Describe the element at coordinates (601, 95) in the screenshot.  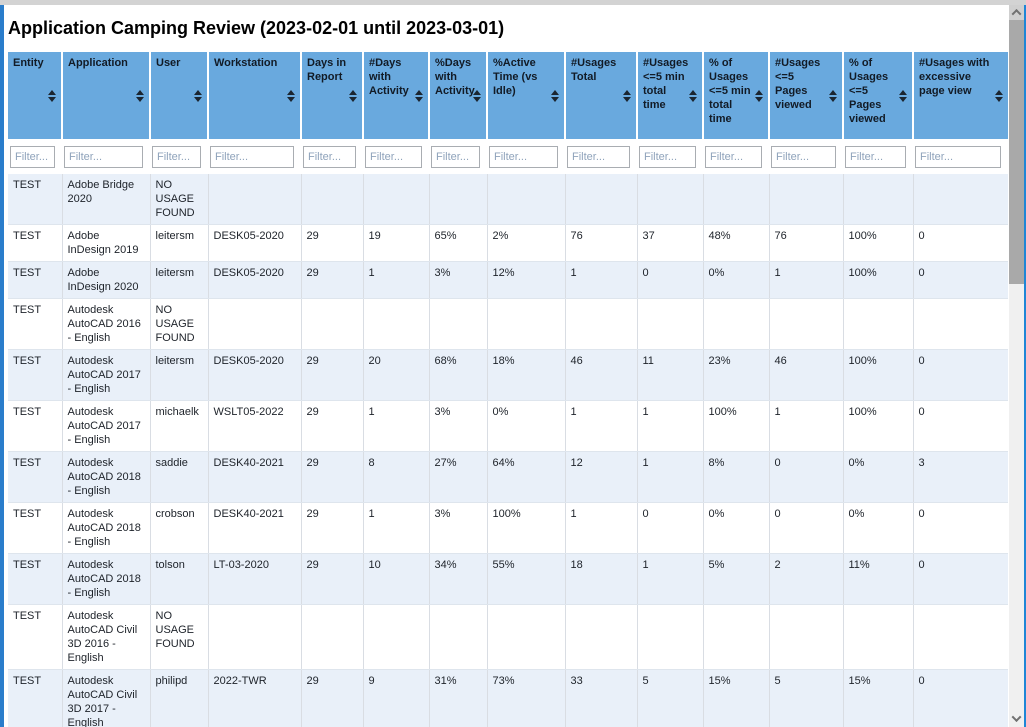
I see `column-header-usages-total: #Usages Total` at that location.